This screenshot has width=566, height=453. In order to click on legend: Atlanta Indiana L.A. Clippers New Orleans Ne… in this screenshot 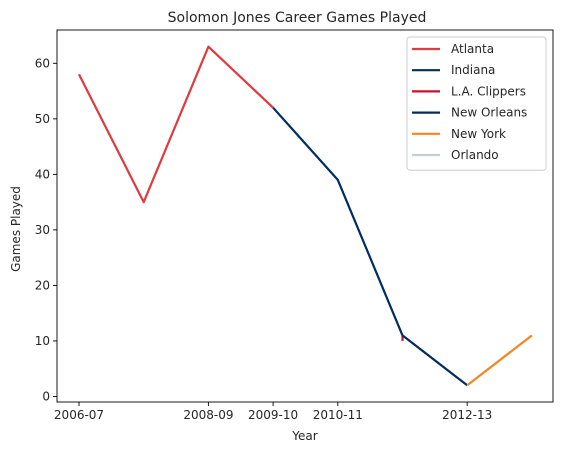, I will do `click(476, 103)`.